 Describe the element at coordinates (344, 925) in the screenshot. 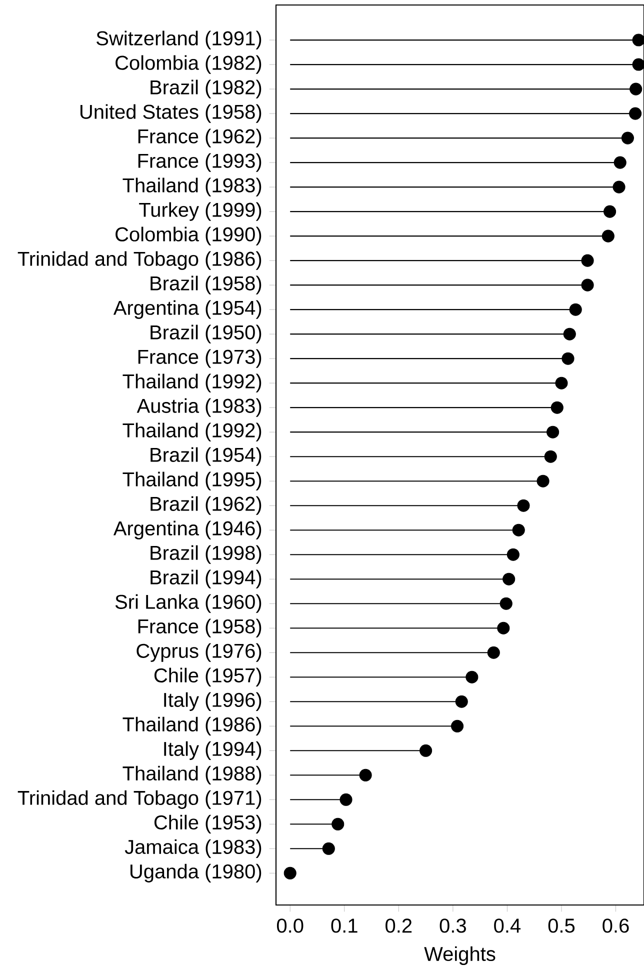

I see `x-tick-label: 0.1` at that location.